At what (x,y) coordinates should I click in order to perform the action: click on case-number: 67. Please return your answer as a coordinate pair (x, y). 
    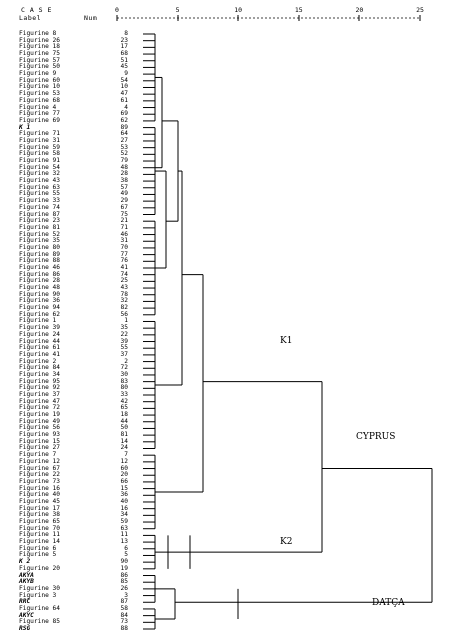
    Looking at the image, I should click on (124, 207).